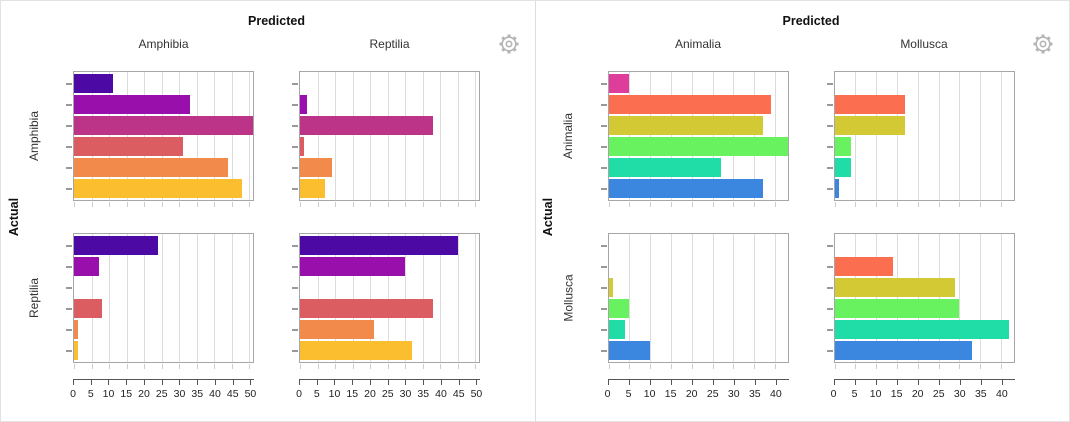 The width and height of the screenshot is (1070, 422). Describe the element at coordinates (232, 394) in the screenshot. I see `x-axis-tick-label: 45` at that location.